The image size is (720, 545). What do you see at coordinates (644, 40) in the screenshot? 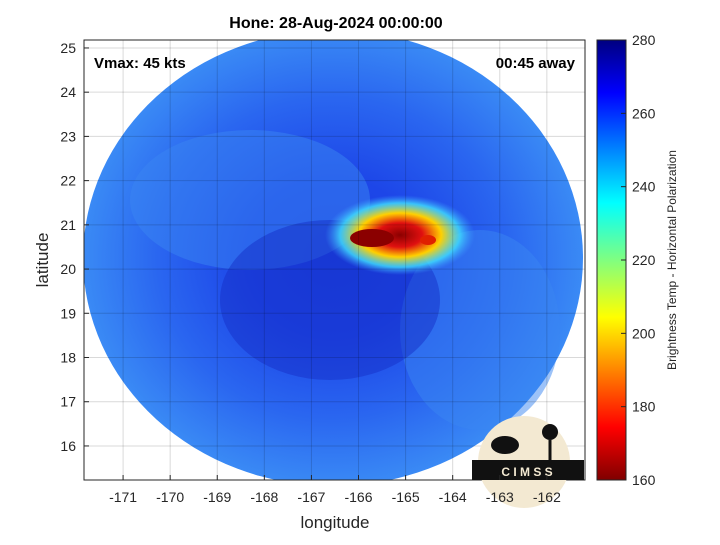
I see `colorbar-tick-label: 280` at bounding box center [644, 40].